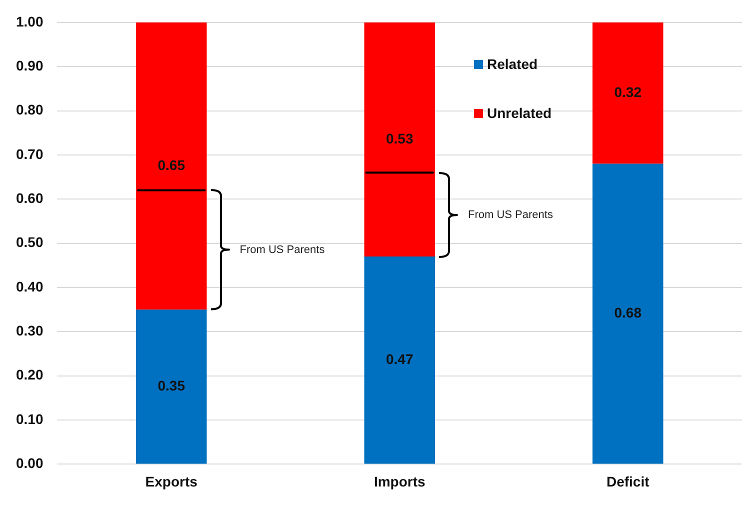 The width and height of the screenshot is (742, 505). I want to click on data-label: 0.47, so click(400, 358).